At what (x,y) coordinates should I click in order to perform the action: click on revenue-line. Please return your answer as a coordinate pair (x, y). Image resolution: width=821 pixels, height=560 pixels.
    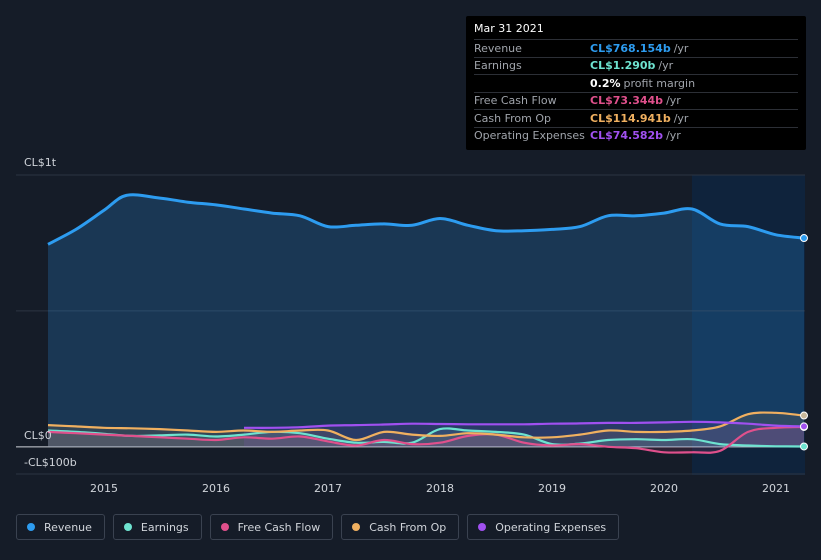
    Looking at the image, I should click on (426, 219).